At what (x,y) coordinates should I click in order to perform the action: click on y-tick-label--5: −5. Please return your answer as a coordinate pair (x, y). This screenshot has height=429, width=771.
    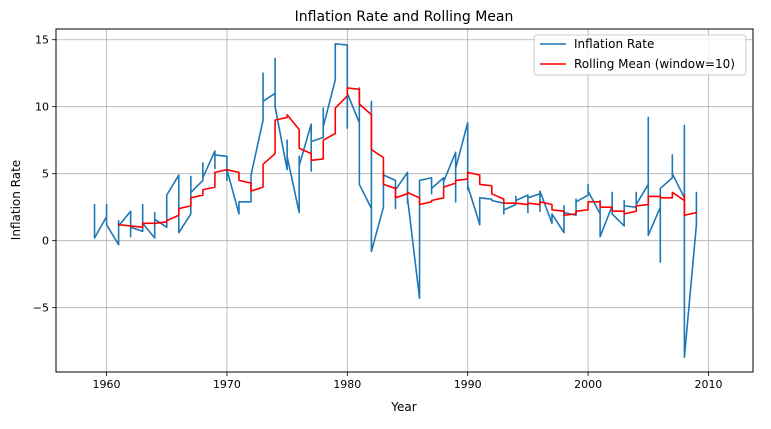
    Looking at the image, I should click on (41, 308).